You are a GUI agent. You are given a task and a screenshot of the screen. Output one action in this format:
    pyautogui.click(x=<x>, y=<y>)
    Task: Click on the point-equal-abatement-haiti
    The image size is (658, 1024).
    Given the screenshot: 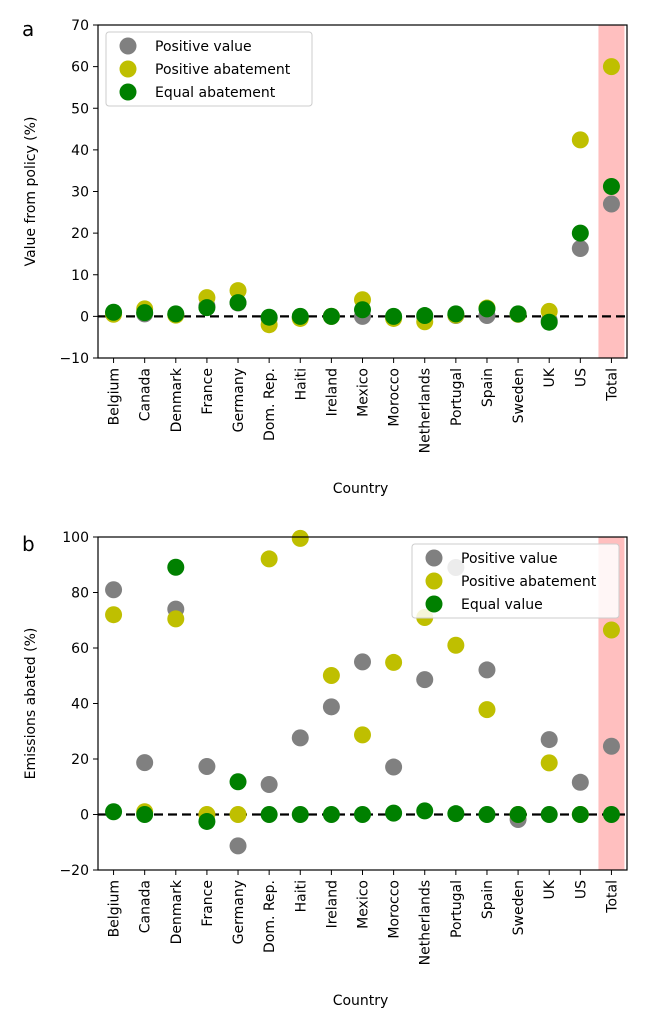 What is the action you would take?
    pyautogui.click(x=300, y=316)
    